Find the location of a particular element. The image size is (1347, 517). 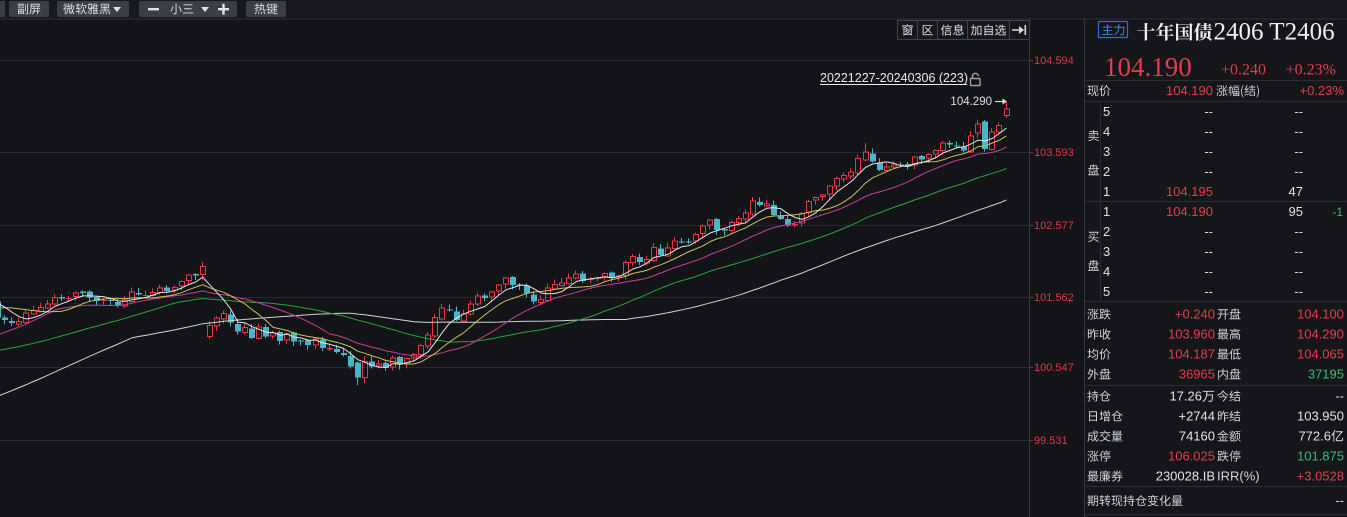

svg-text: 95 is located at coordinates (1296, 211).